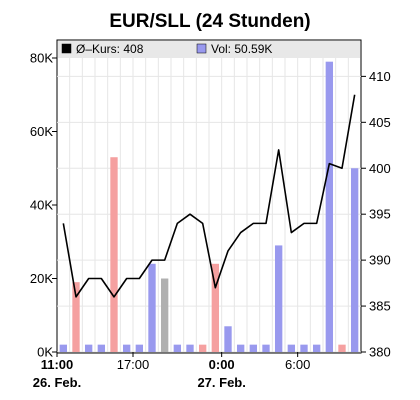  I want to click on legend-label-volume: Vol: 50.59K, so click(241, 49).